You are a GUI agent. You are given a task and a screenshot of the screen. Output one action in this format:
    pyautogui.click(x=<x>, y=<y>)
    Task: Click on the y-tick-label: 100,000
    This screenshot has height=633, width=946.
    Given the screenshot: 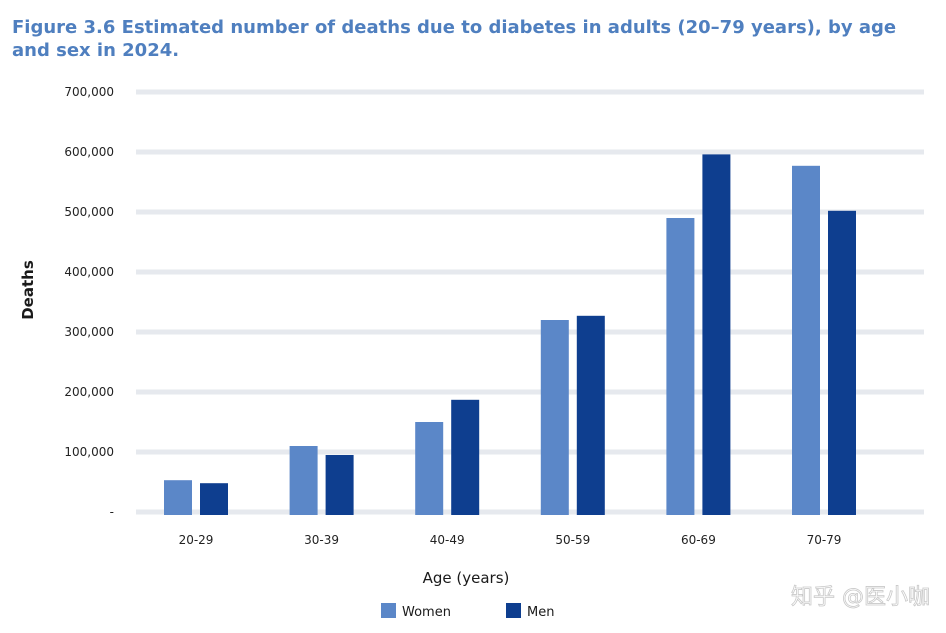 What is the action you would take?
    pyautogui.click(x=89, y=452)
    